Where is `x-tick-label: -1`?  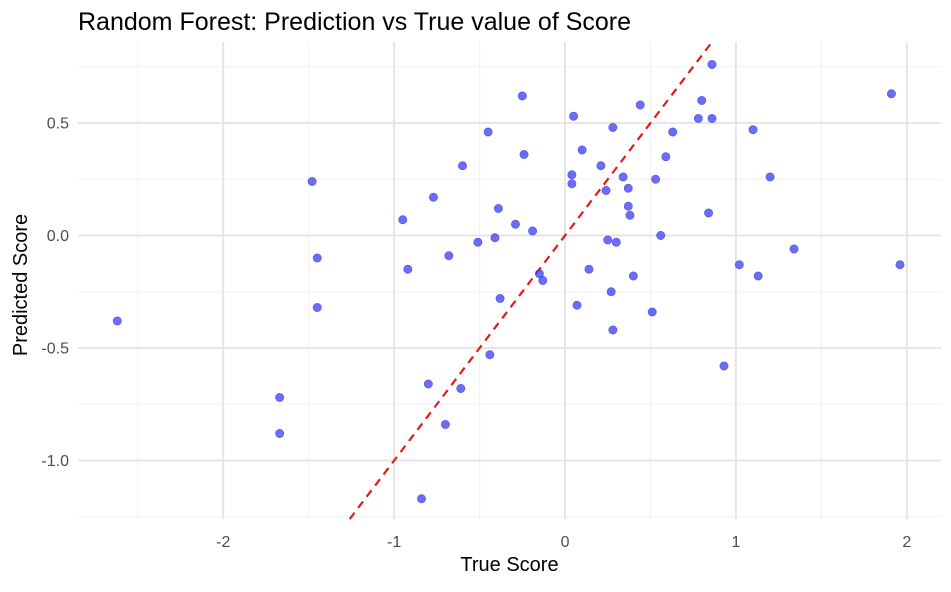
x-tick-label: -1 is located at coordinates (394, 542).